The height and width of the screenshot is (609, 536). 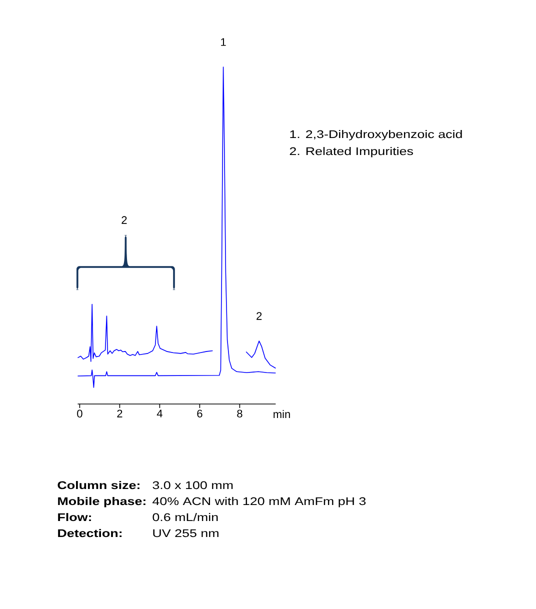 What do you see at coordinates (259, 502) in the screenshot?
I see `text: 40% ACN with 120 mM AmFm pH 3` at bounding box center [259, 502].